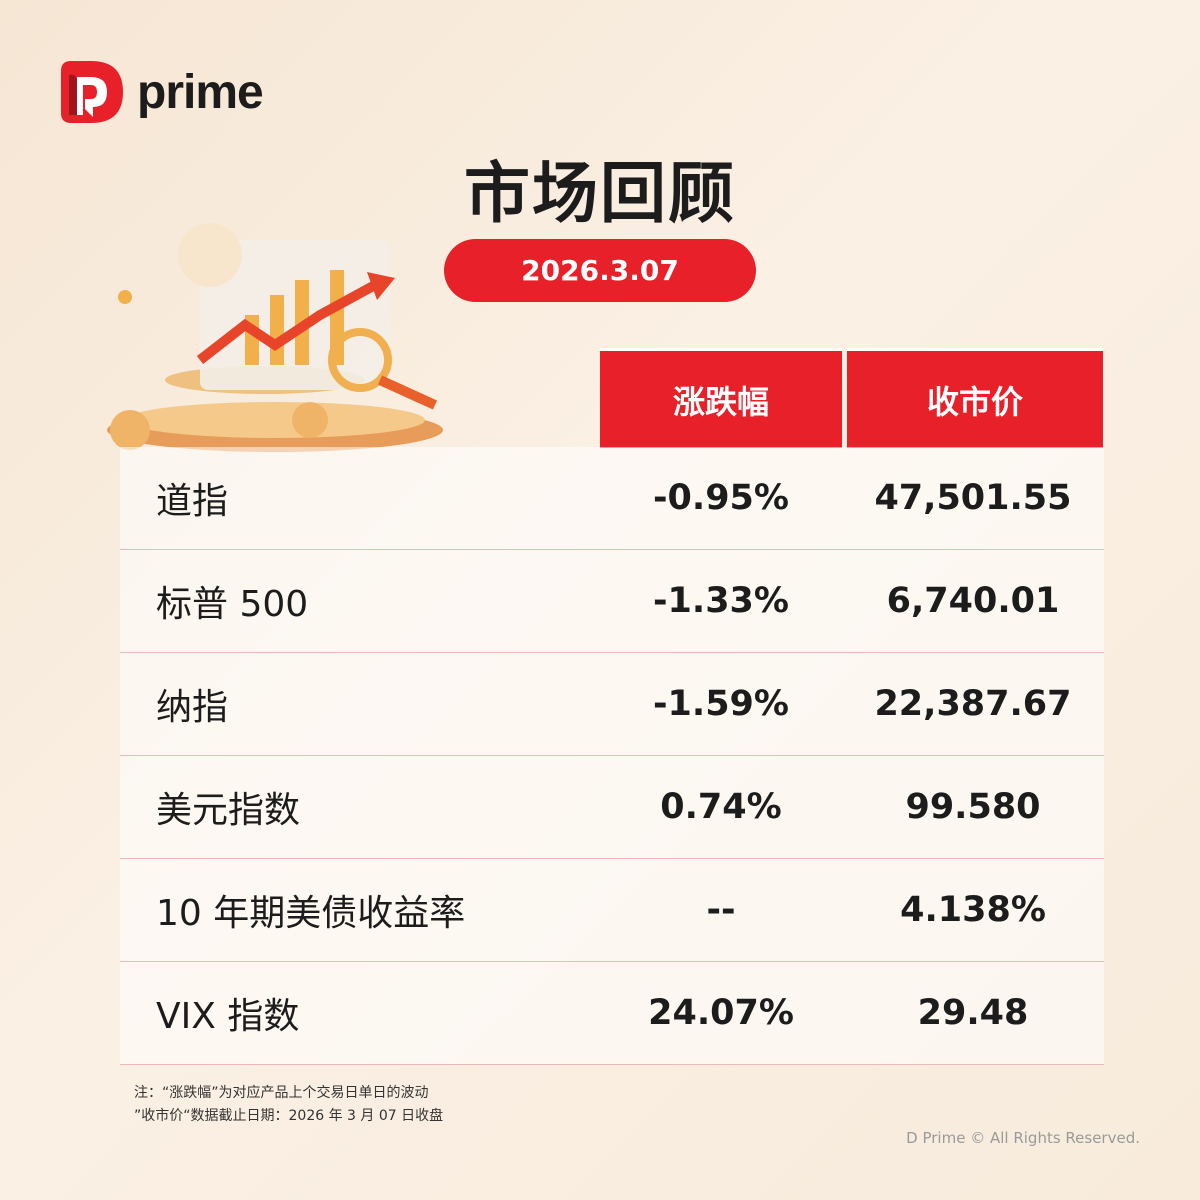 The width and height of the screenshot is (1200, 1200). Describe the element at coordinates (973, 601) in the screenshot. I see `close-value: 6,740.01` at that location.